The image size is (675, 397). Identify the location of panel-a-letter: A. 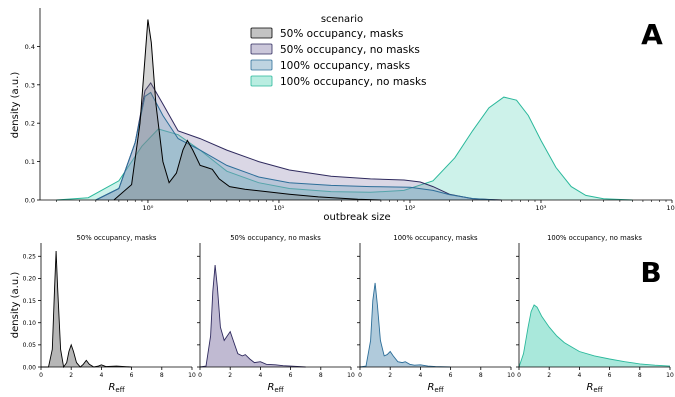
(652, 34).